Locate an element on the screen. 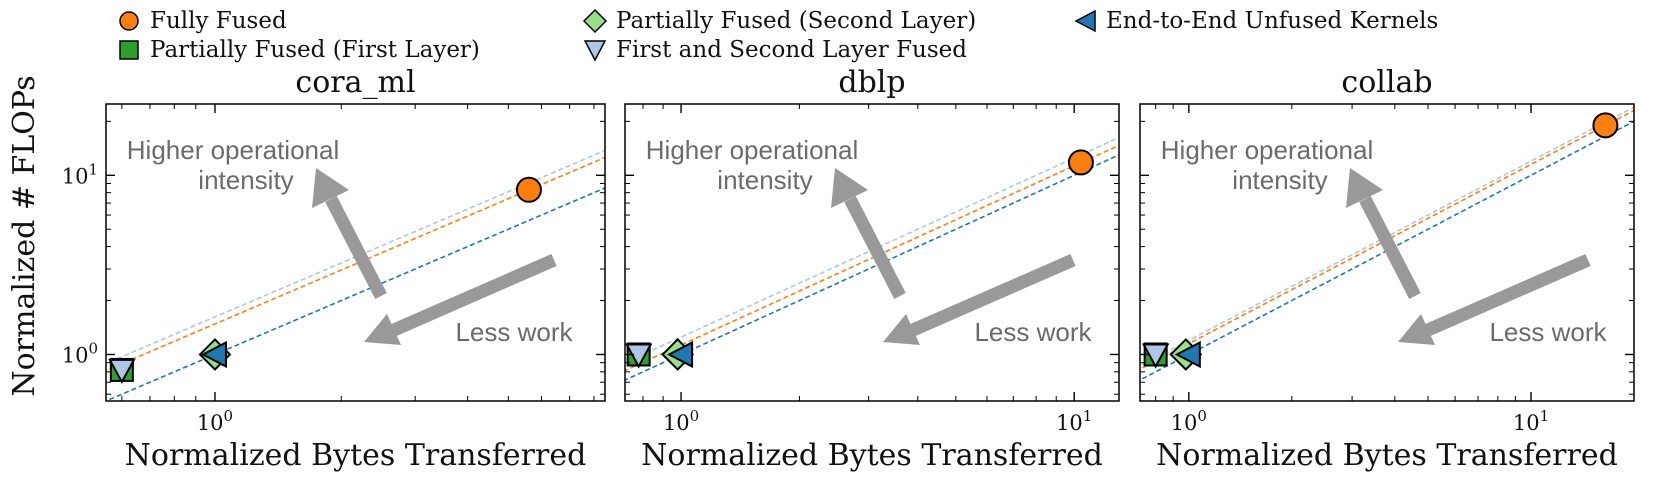 This screenshot has width=1660, height=479. legend-label: First and Second Layer Fused is located at coordinates (791, 50).